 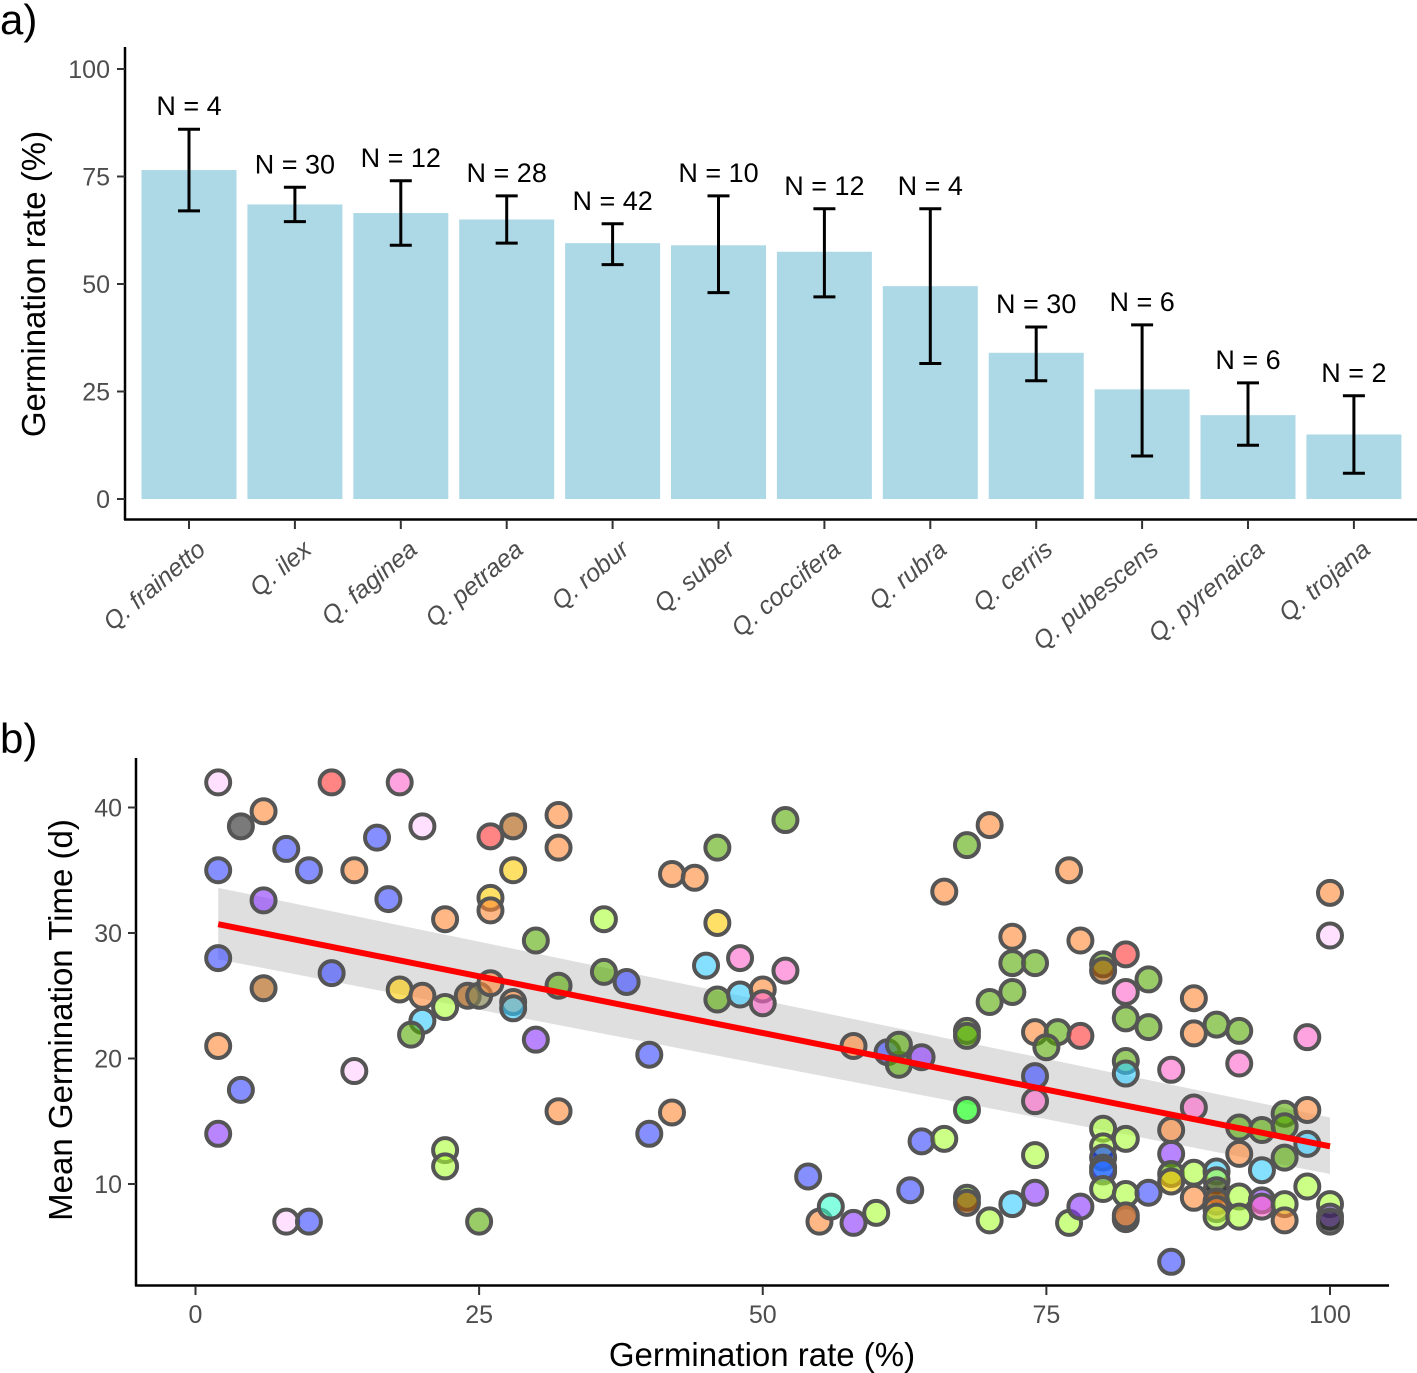 What do you see at coordinates (1247, 360) in the screenshot?
I see `n-label: N = 6` at bounding box center [1247, 360].